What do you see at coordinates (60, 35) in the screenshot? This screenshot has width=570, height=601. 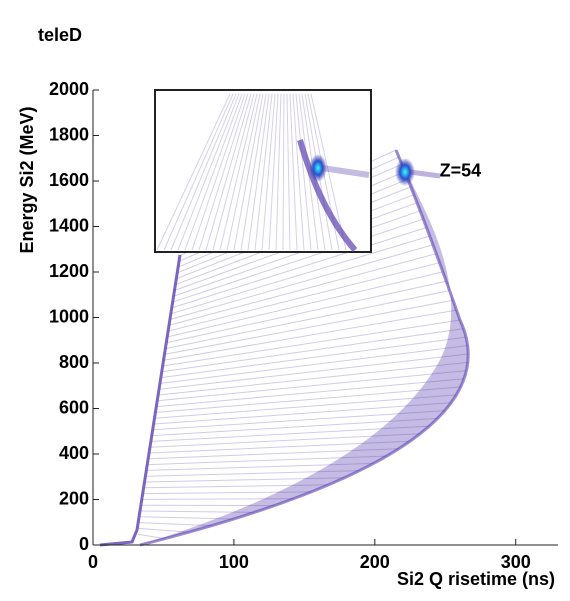 I see `chart-title: teleD` at bounding box center [60, 35].